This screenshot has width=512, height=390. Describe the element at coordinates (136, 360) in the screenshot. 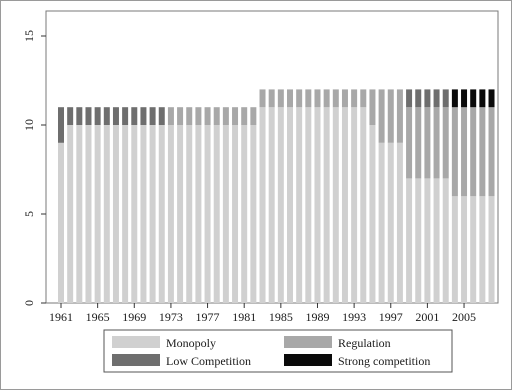

I see `legend-swatch-low-competition` at that location.